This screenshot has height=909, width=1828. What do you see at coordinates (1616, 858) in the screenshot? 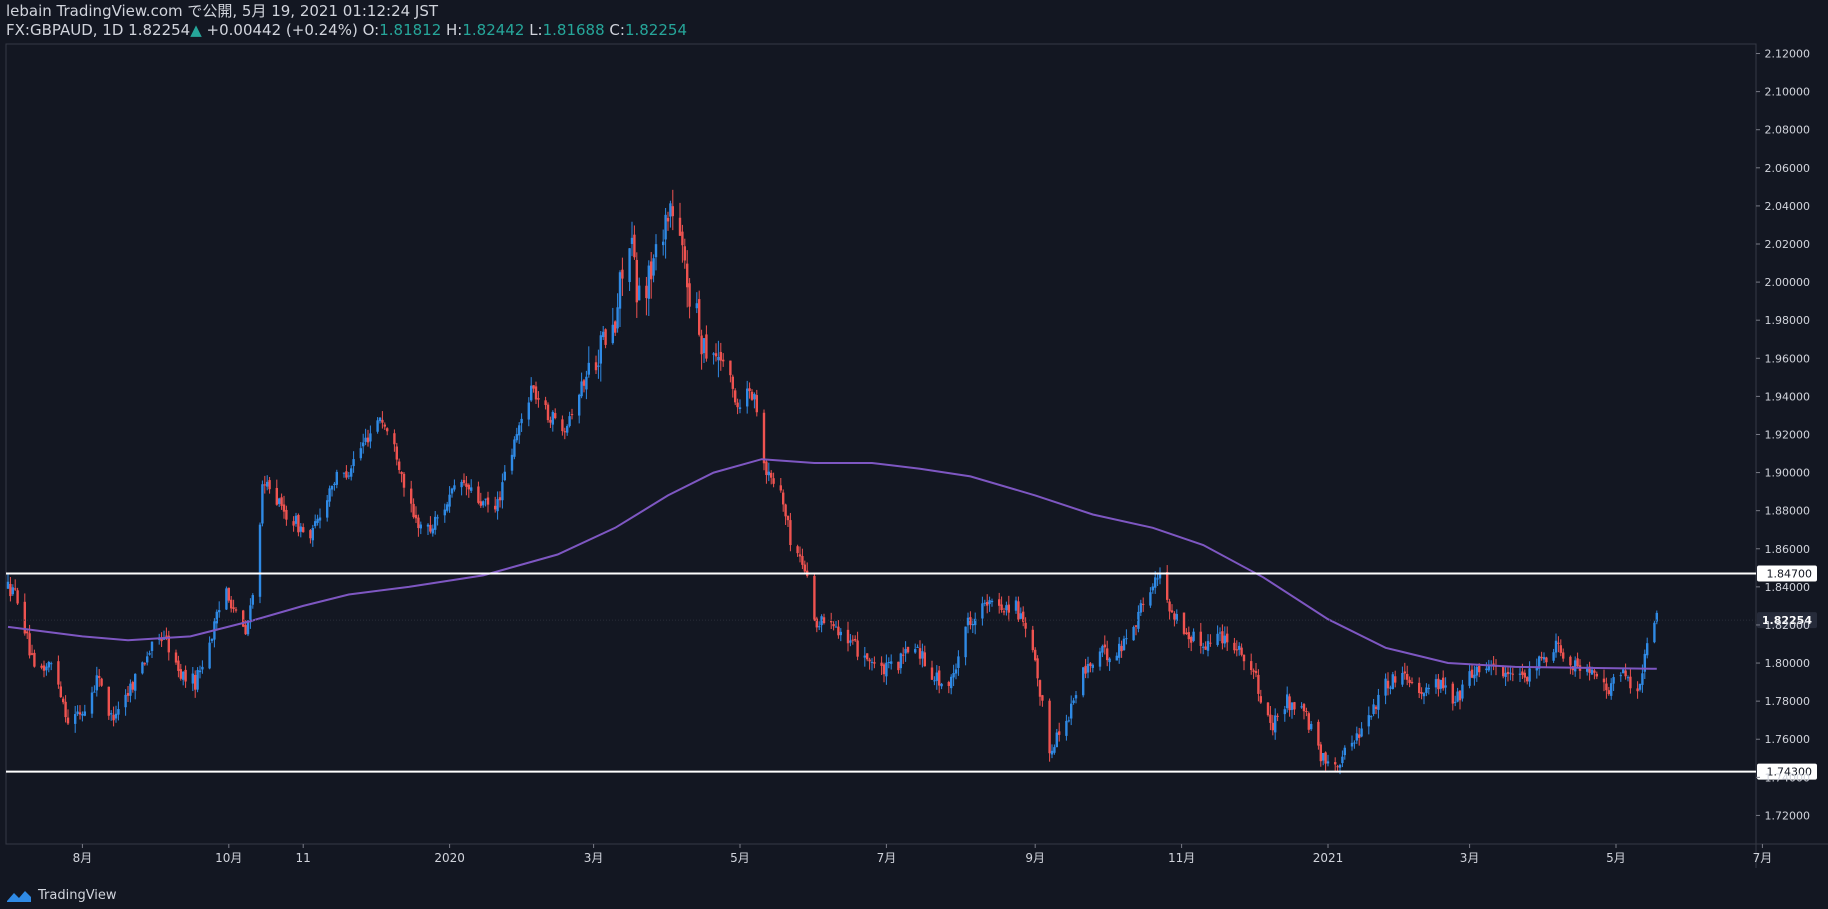
I see `time-tick-label: 5月` at bounding box center [1616, 858].